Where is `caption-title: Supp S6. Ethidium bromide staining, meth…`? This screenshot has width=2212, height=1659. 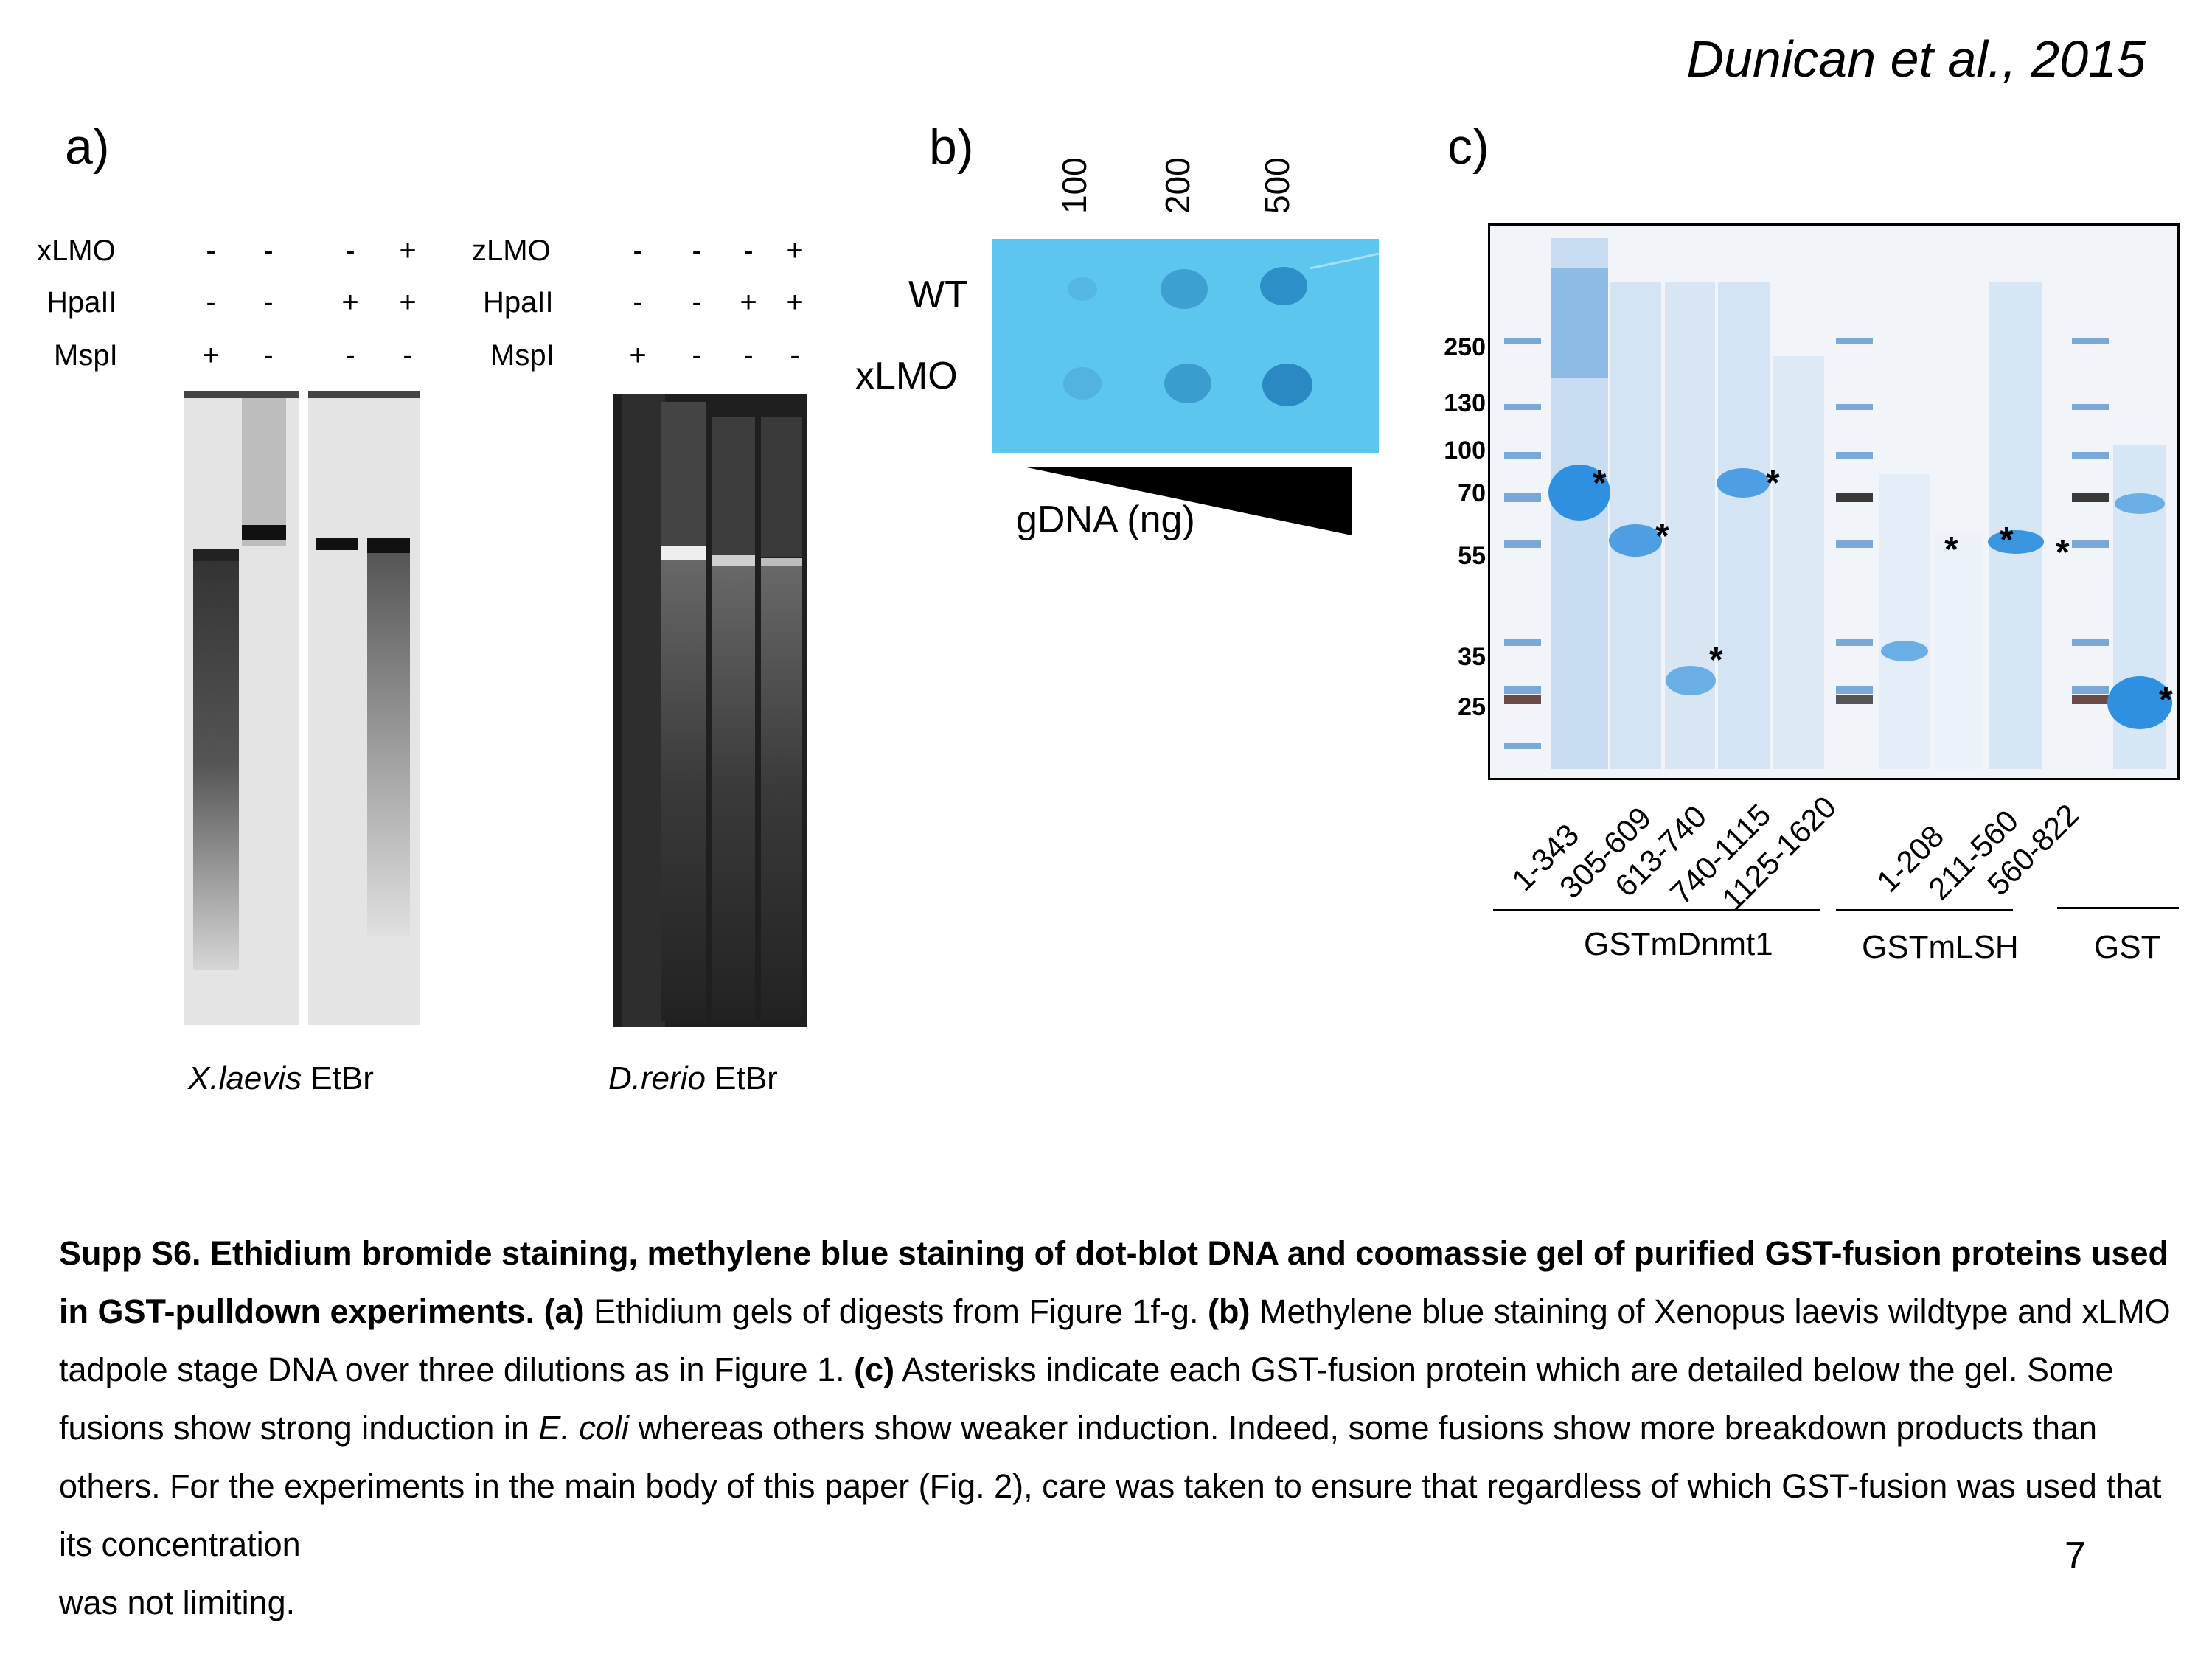
caption-title: Supp S6. Ethidium bromide staining, meth… is located at coordinates (1114, 1282).